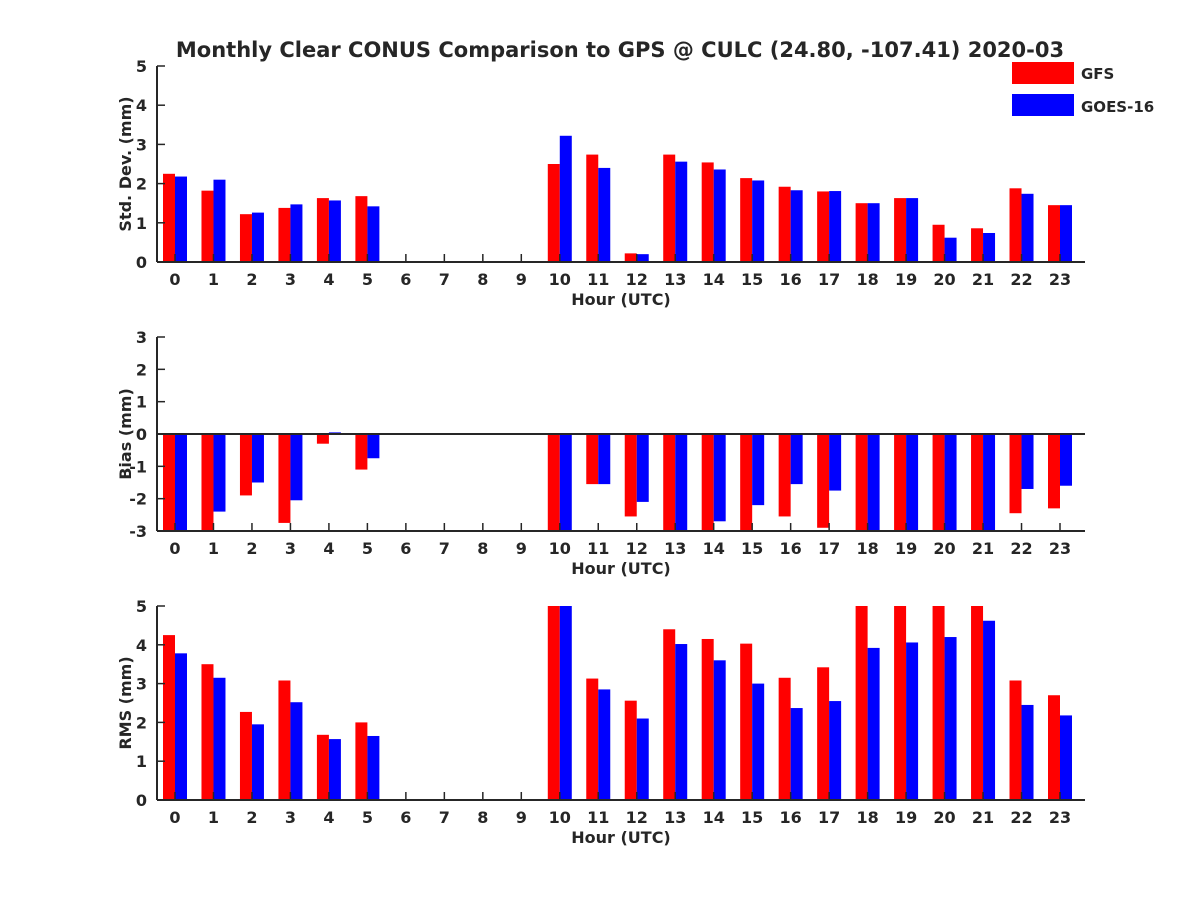 This screenshot has width=1200, height=904. Describe the element at coordinates (617, 198) in the screenshot. I see `bars-group` at that location.